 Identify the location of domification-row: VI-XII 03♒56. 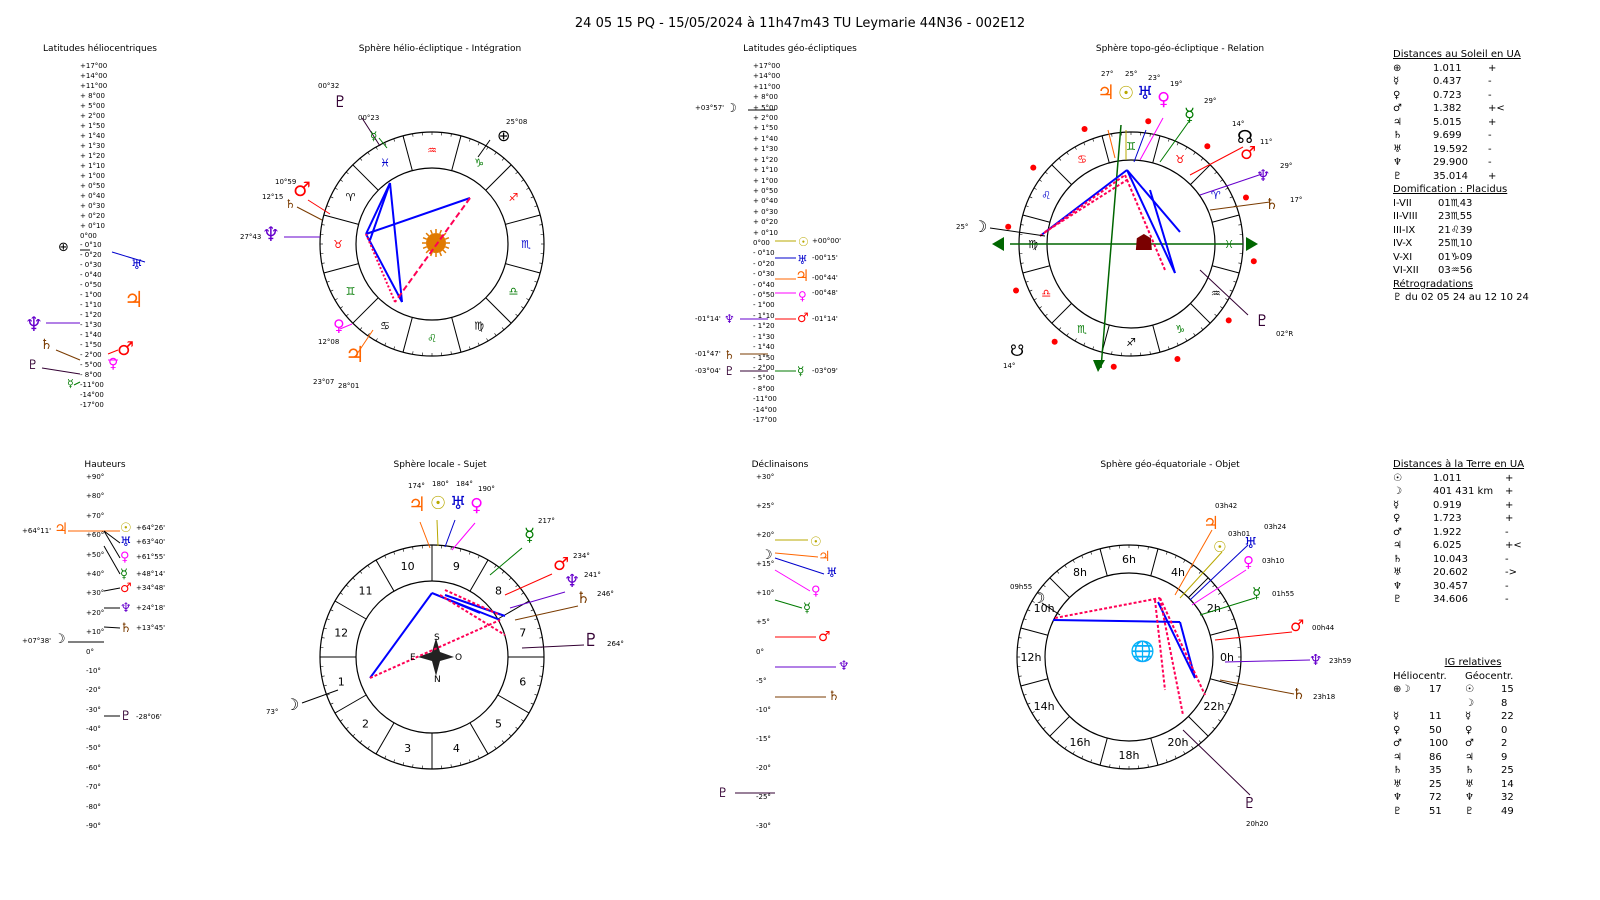
(1483, 271).